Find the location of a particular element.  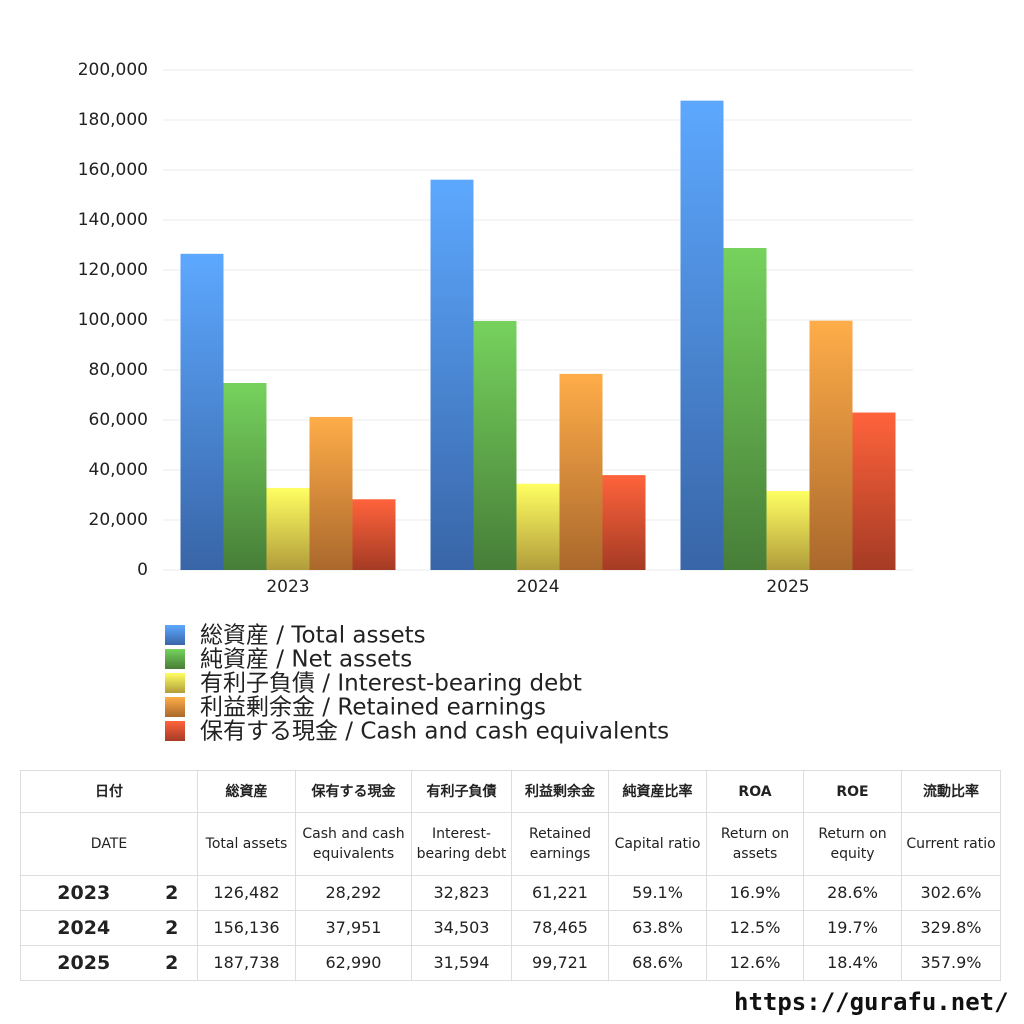

table-cell: 12.6% is located at coordinates (755, 963).